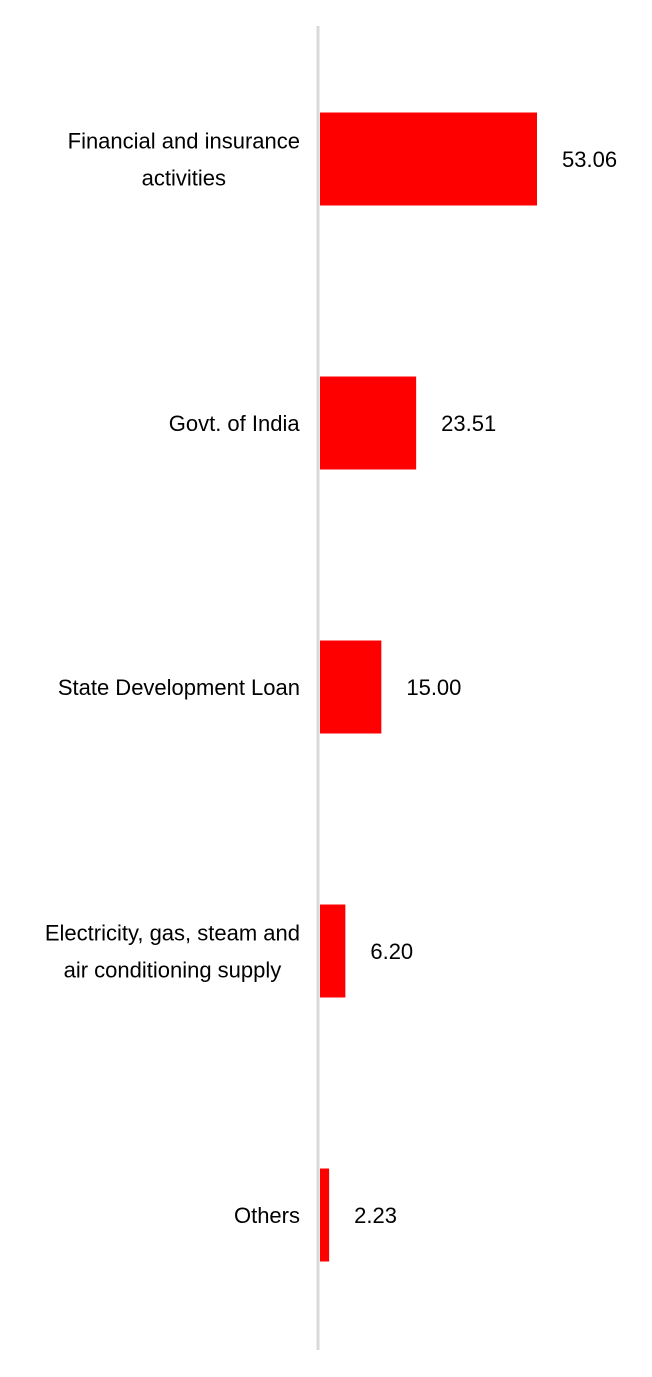  I want to click on category-label-1-line-0: Govt. of India, so click(235, 423).